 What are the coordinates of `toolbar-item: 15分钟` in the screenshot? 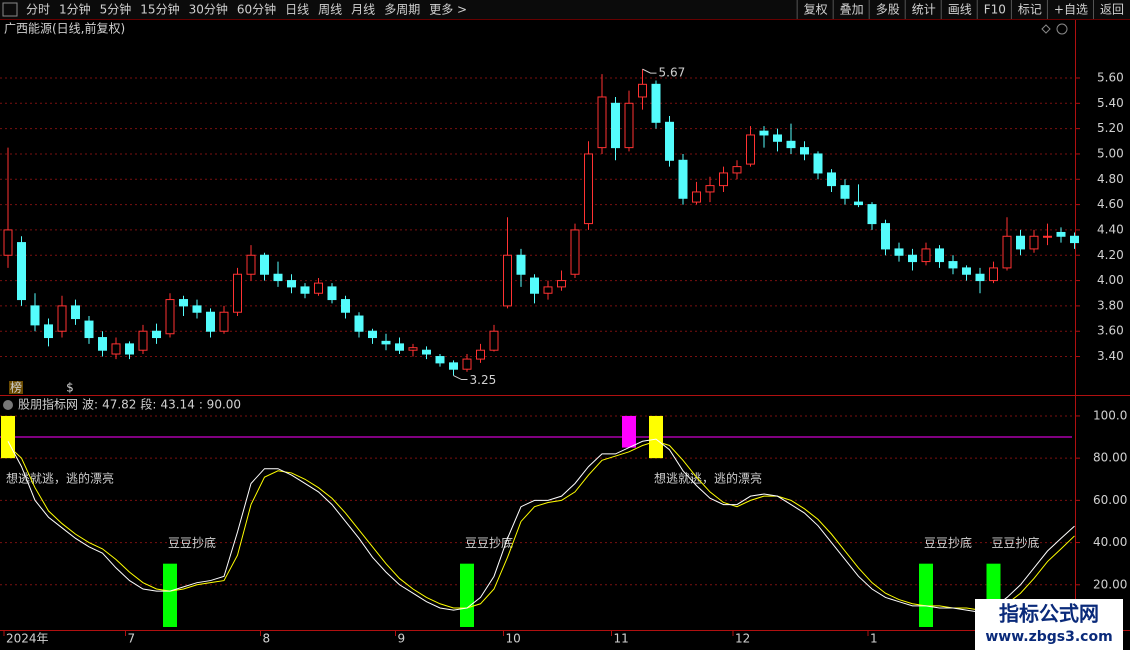 It's located at (159, 9).